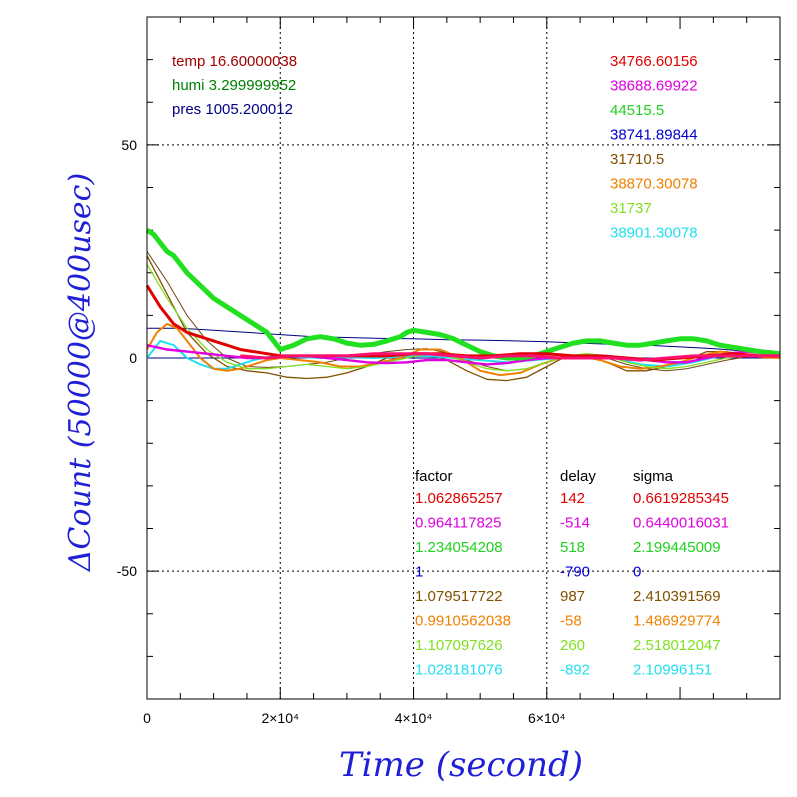 The width and height of the screenshot is (797, 797). What do you see at coordinates (280, 718) in the screenshot?
I see `x-tick-label: 2×10⁴` at bounding box center [280, 718].